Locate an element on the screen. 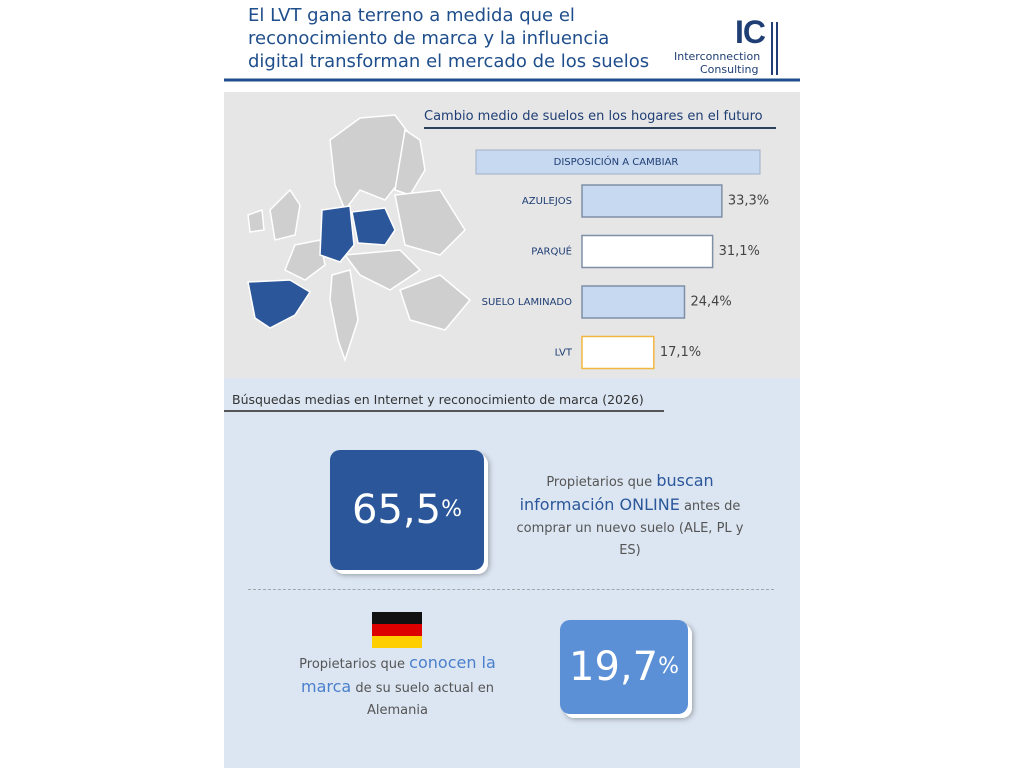  stat-box: 65,5% is located at coordinates (407, 510).